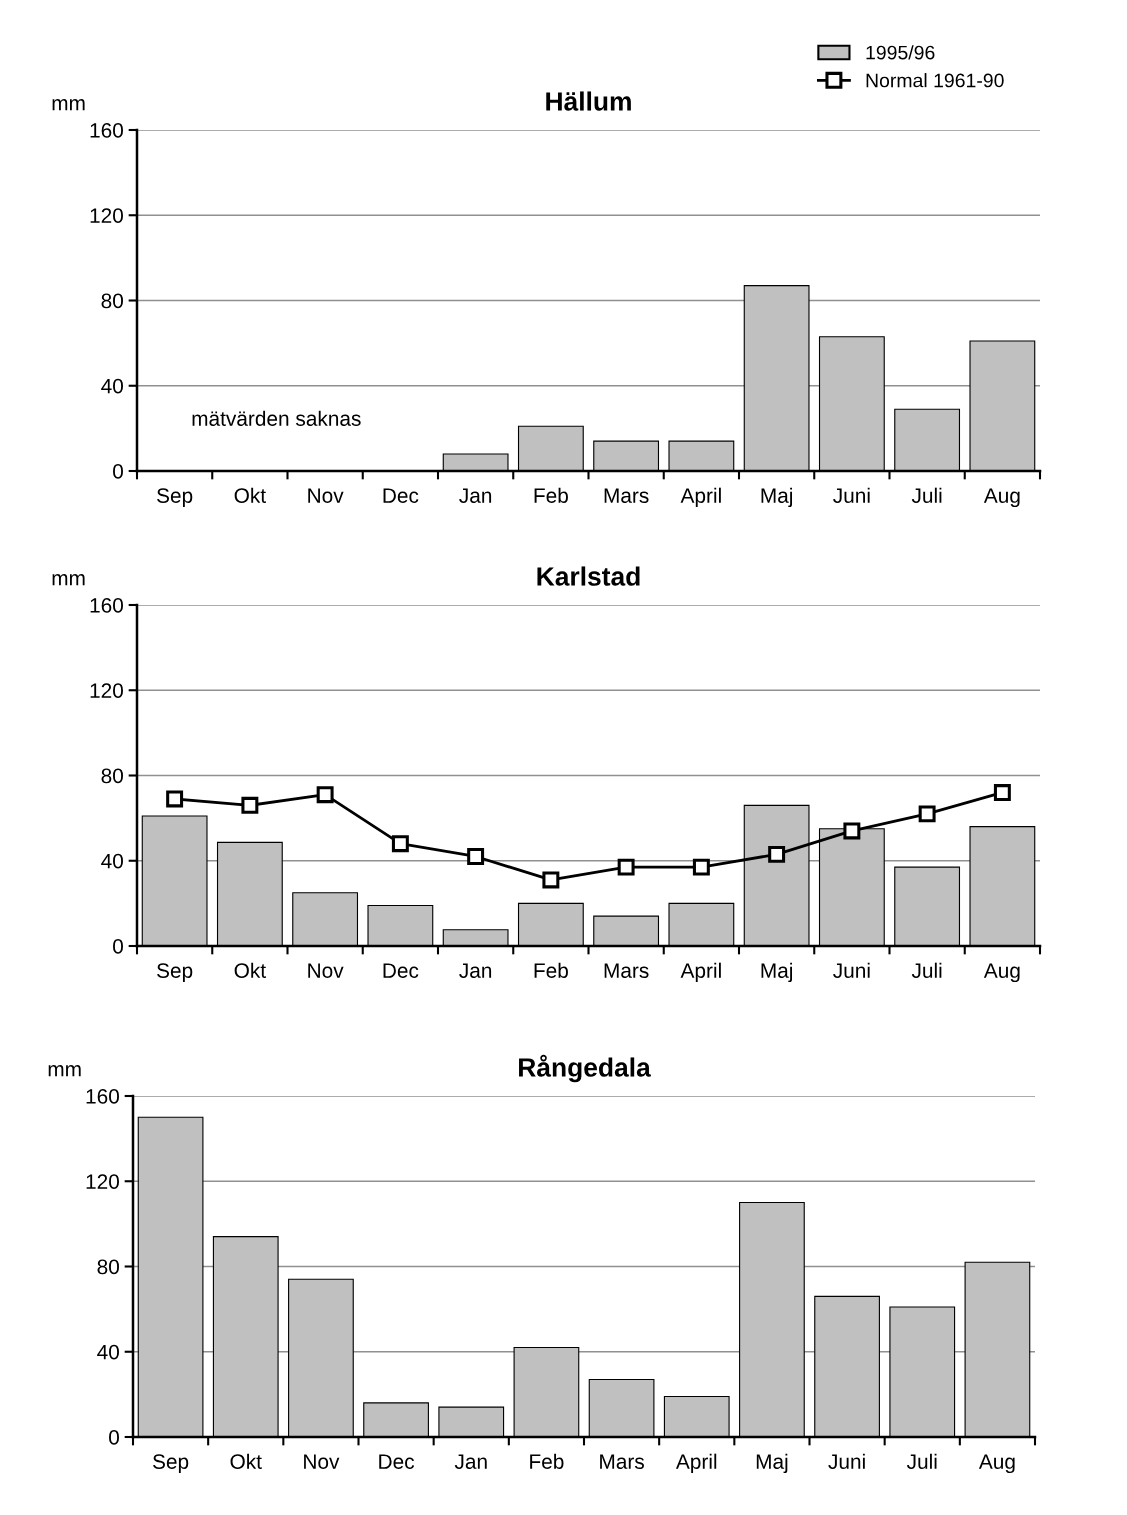 The image size is (1127, 1515). Describe the element at coordinates (588, 576) in the screenshot. I see `chart-title: Karlstad` at that location.